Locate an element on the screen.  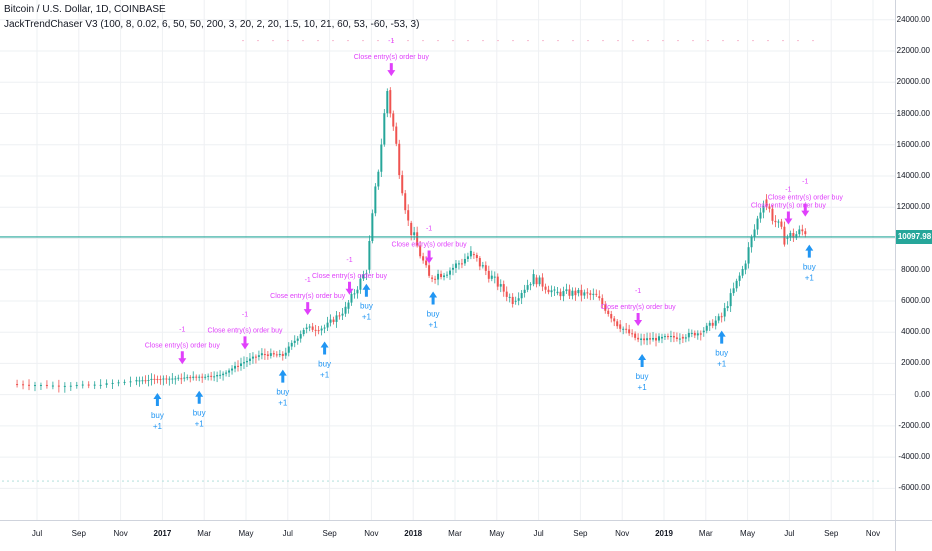
time-tick-label: Jul is located at coordinates (538, 533).